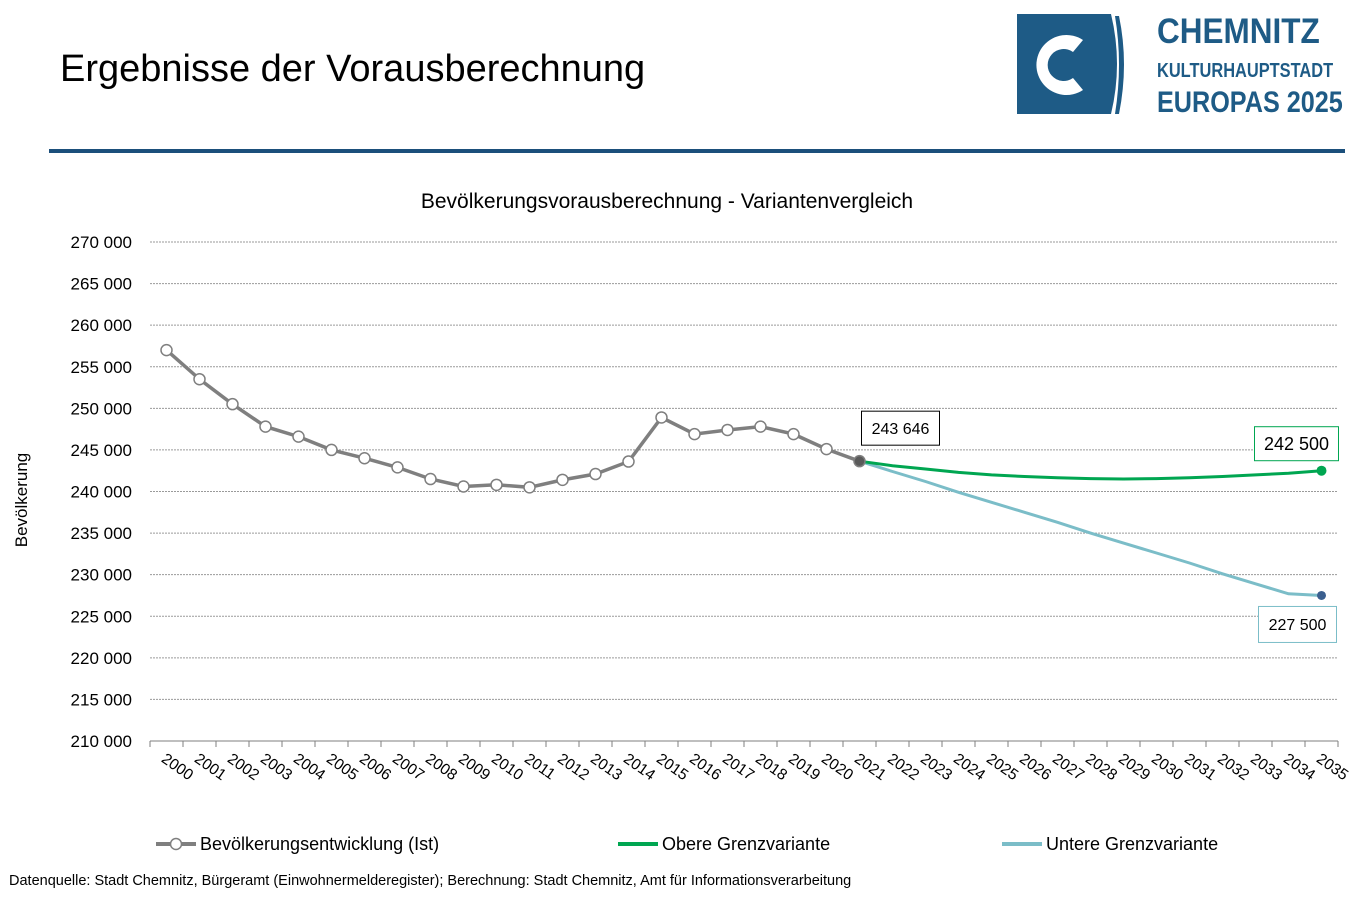 Image resolution: width=1371 pixels, height=901 pixels. I want to click on y-tick-label: 235 000, so click(101, 533).